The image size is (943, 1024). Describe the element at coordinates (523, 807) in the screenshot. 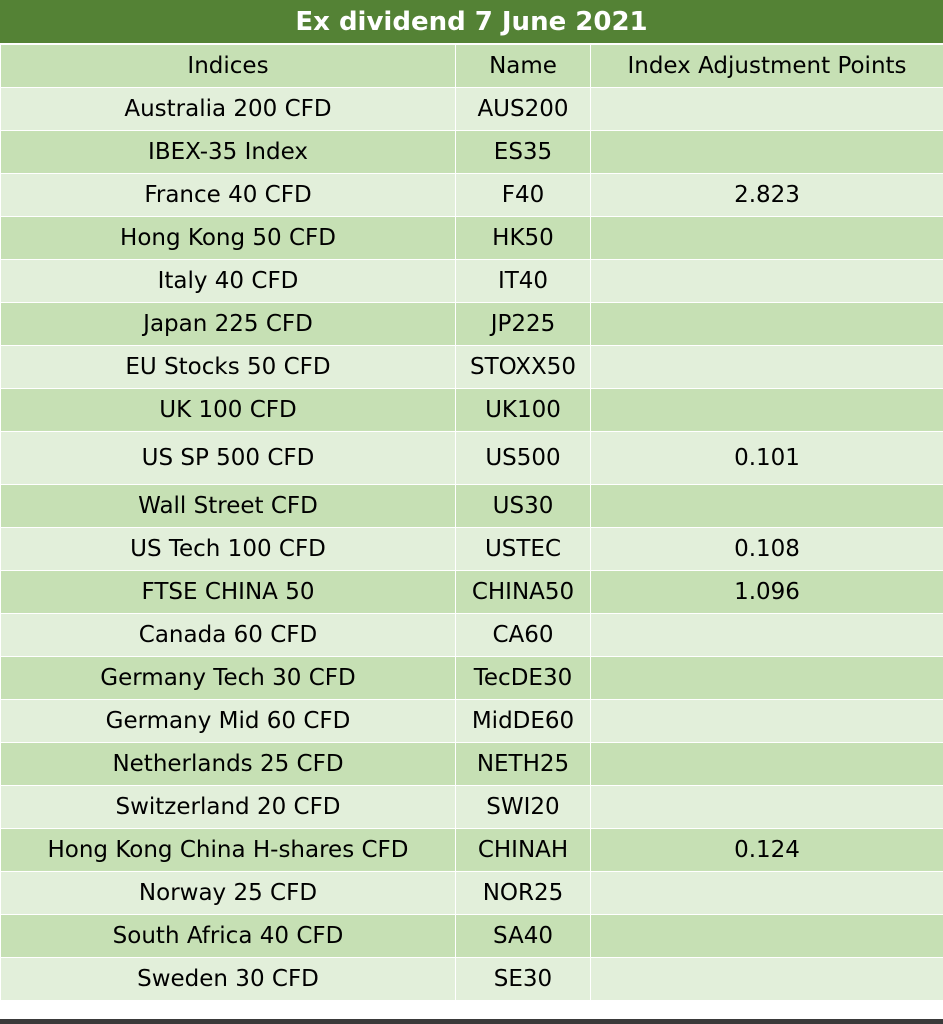

I see `symbol-cell: SWI20` at that location.